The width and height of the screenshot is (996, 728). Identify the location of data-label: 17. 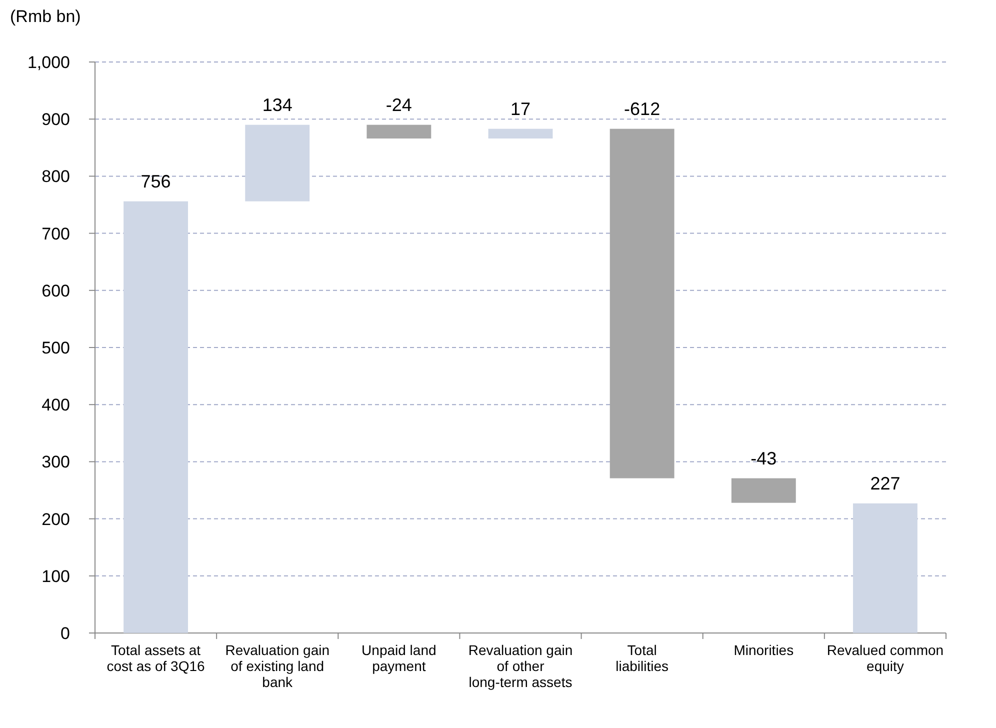
(520, 108).